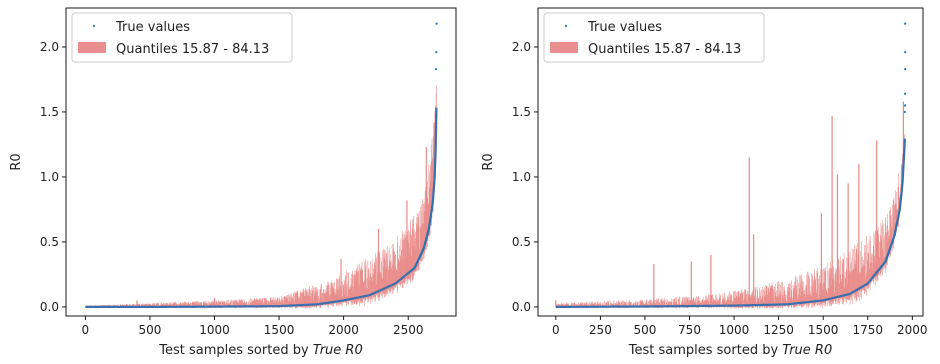 This screenshot has width=940, height=364. I want to click on x-tick-label: 2500, so click(408, 330).